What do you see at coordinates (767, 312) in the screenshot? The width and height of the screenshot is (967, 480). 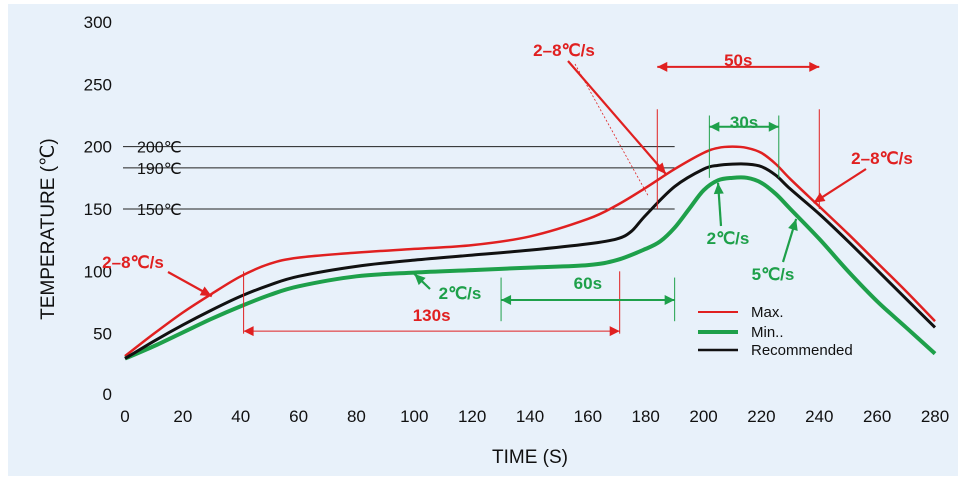 I see `legend-label: Max.` at bounding box center [767, 312].